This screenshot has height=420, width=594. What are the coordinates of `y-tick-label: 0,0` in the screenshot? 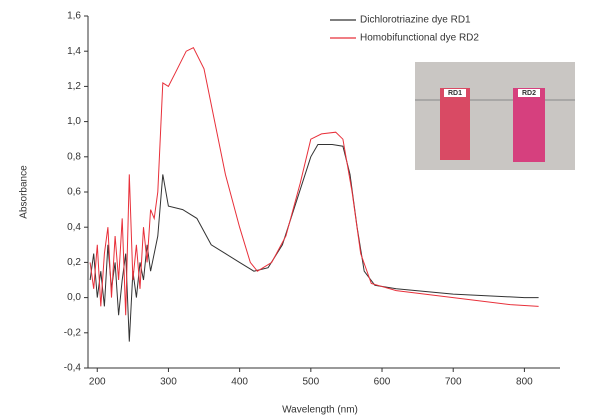 It's located at (74, 297).